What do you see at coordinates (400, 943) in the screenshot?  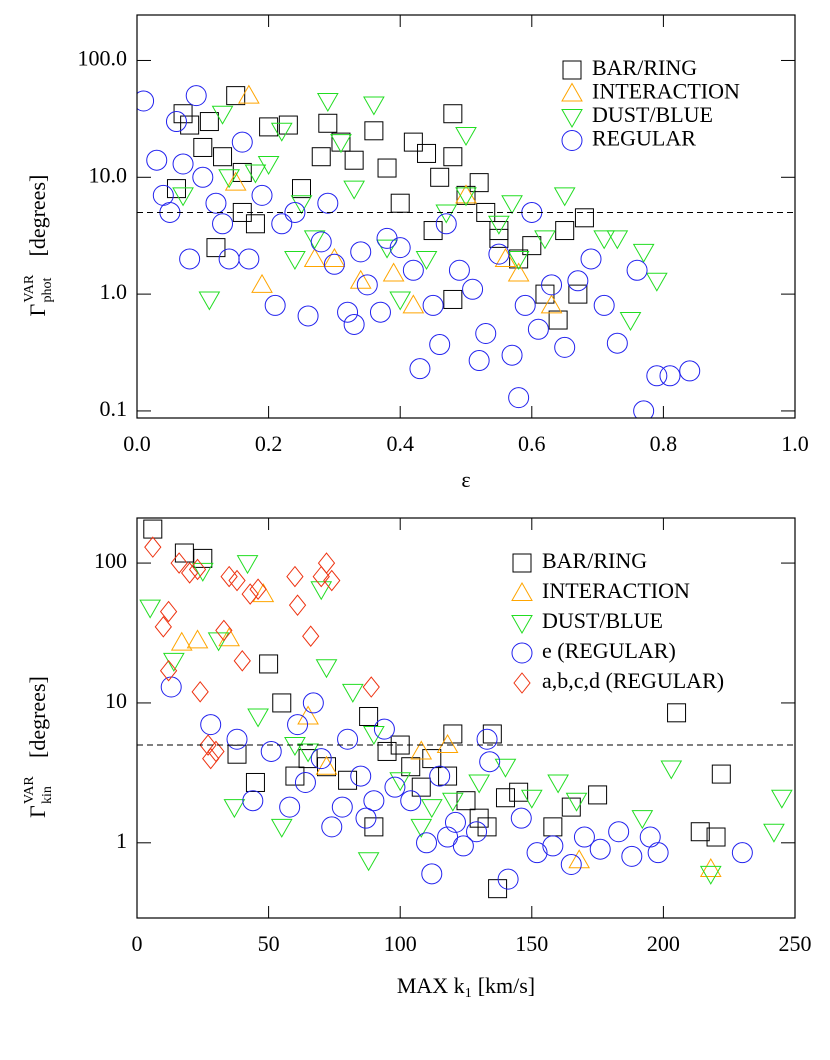 I see `x-tick-label: 100` at bounding box center [400, 943].